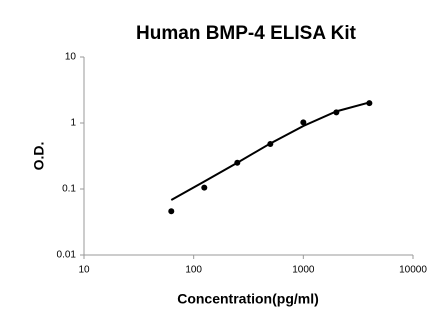  Describe the element at coordinates (248, 299) in the screenshot. I see `x-axis-label: Concentration(pg/ml)` at that location.